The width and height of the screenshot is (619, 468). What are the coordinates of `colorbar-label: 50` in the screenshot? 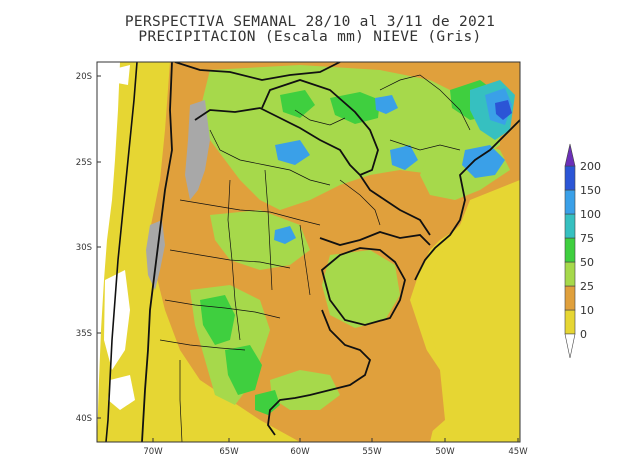 It's located at (587, 262).